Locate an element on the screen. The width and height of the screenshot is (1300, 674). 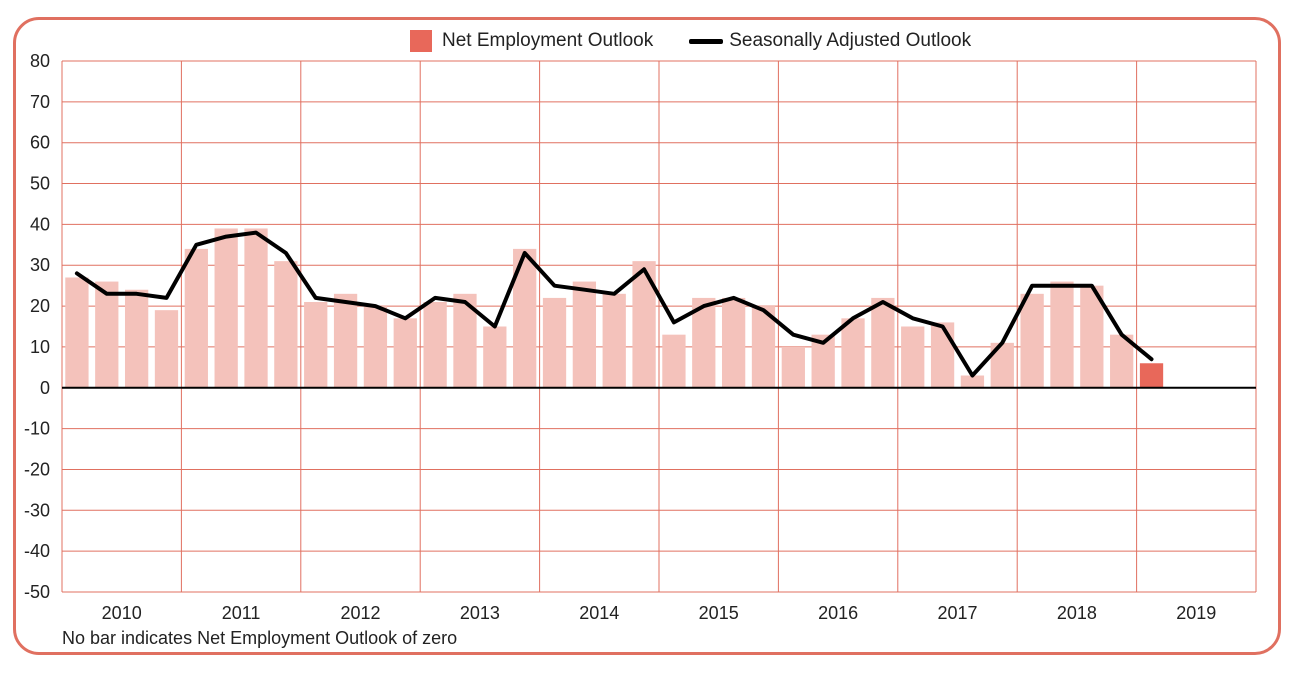
x-tick-label: 2015 is located at coordinates (719, 613).